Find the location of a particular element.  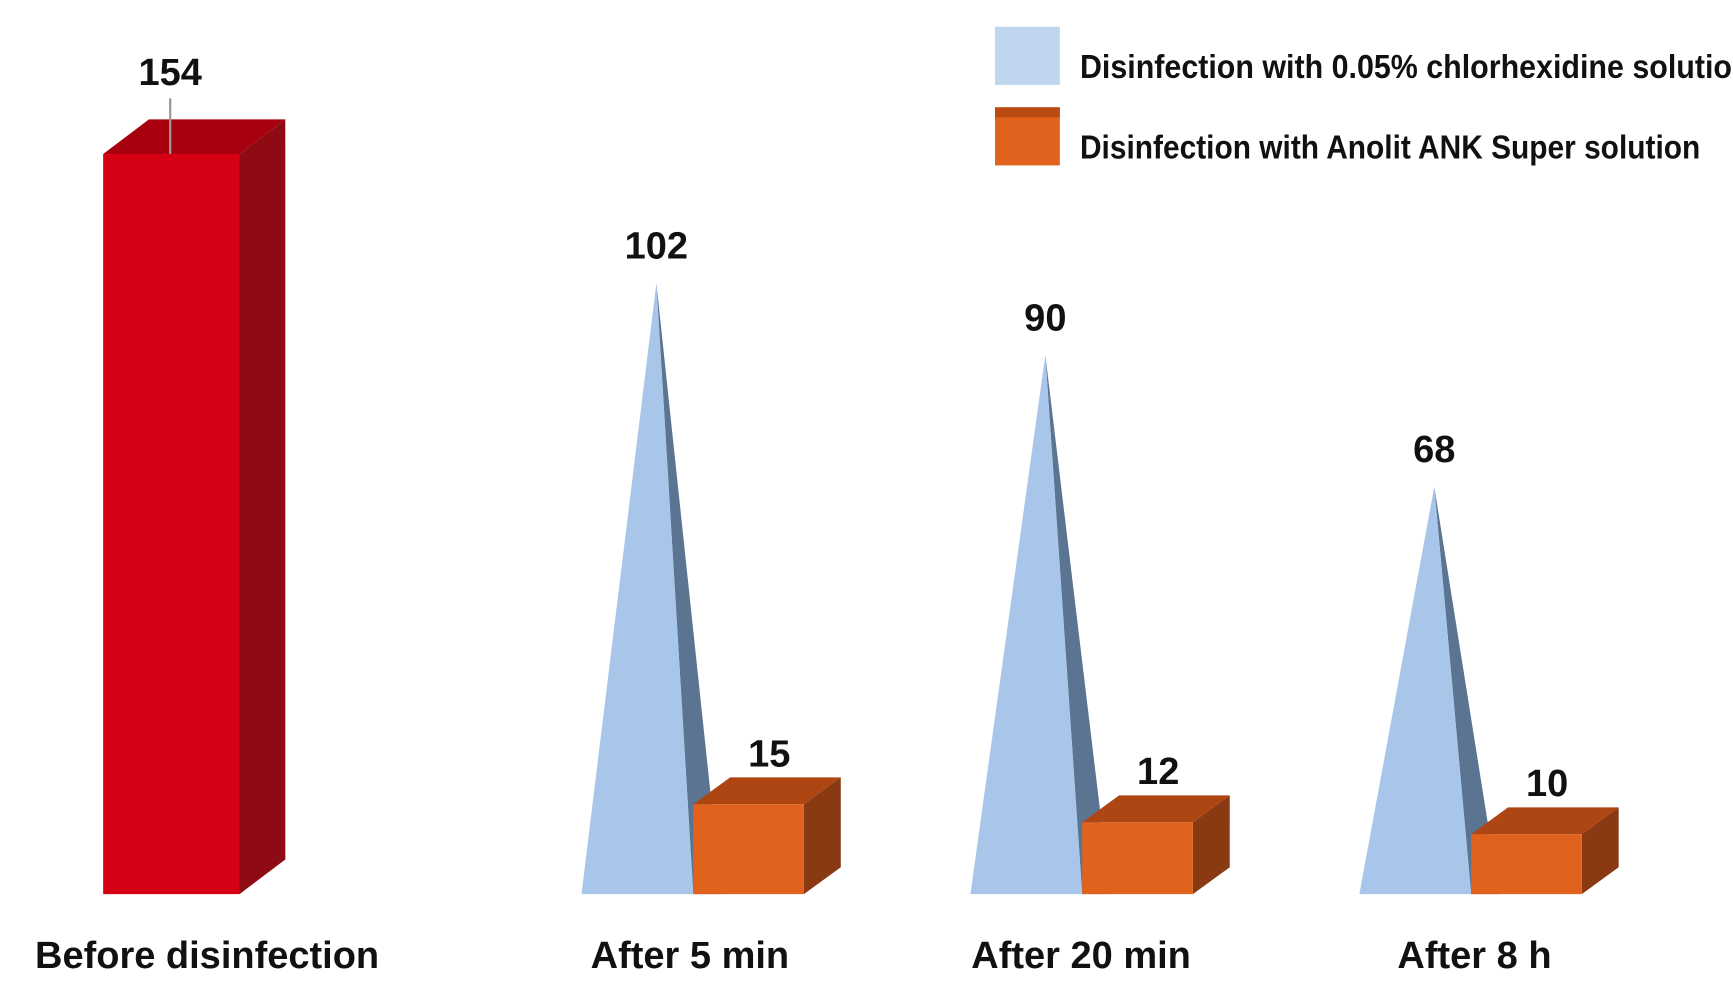

category-label: Before disinfection is located at coordinates (207, 956).